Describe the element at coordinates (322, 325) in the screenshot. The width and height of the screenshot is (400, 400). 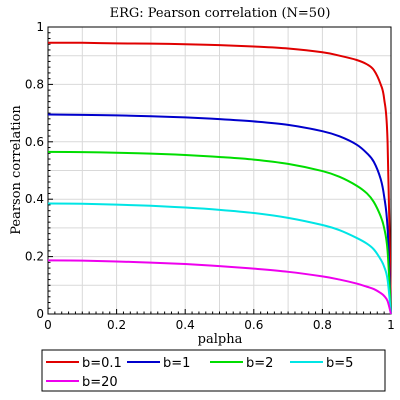
I see `x-tick-label: 0.8` at that location.